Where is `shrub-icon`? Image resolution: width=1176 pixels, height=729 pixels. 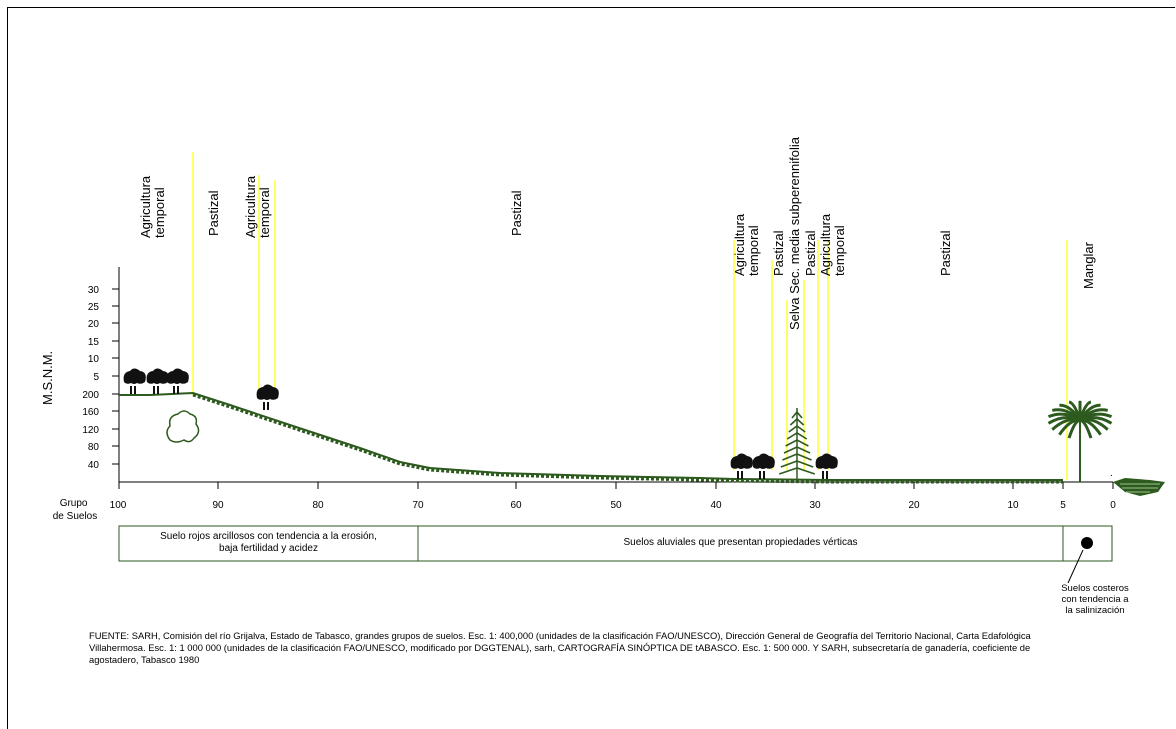 shrub-icon is located at coordinates (183, 426).